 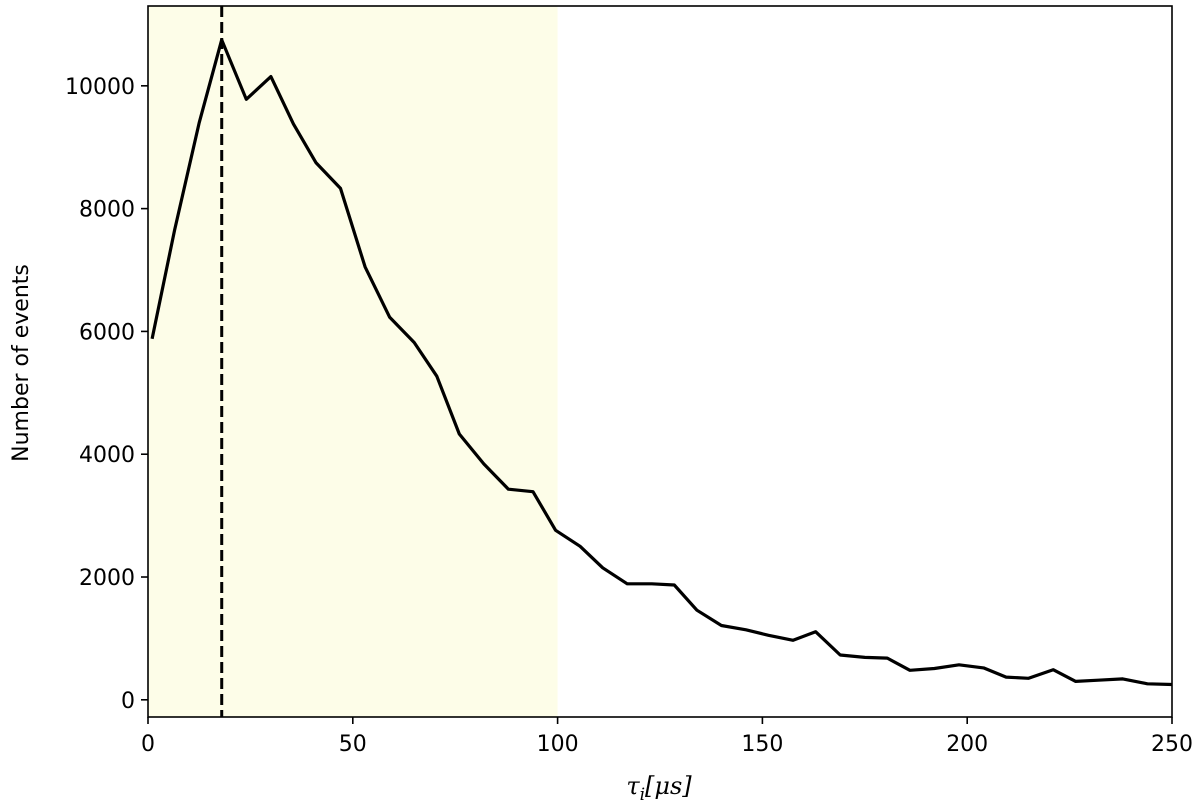 What do you see at coordinates (668, 786) in the screenshot?
I see `x-axis-label-unit: [μs]` at bounding box center [668, 786].